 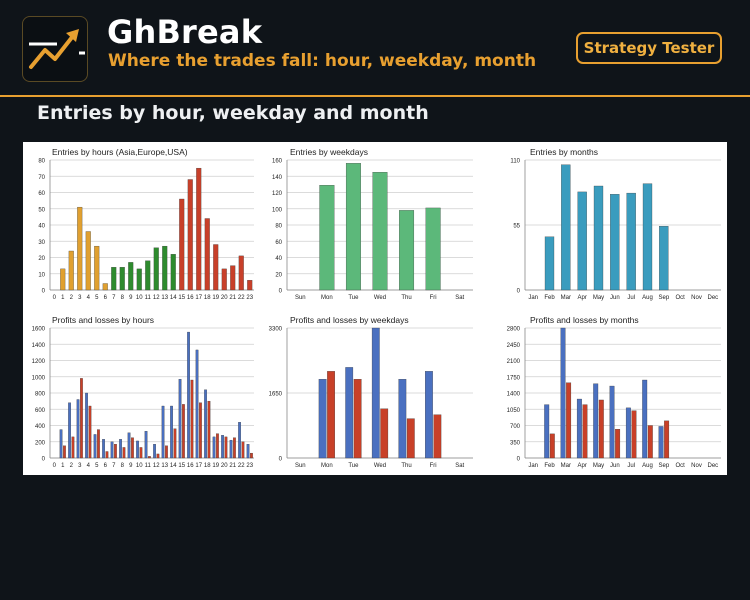 What do you see at coordinates (581, 298) in the screenshot?
I see `x-tick-label: Apr` at bounding box center [581, 298].